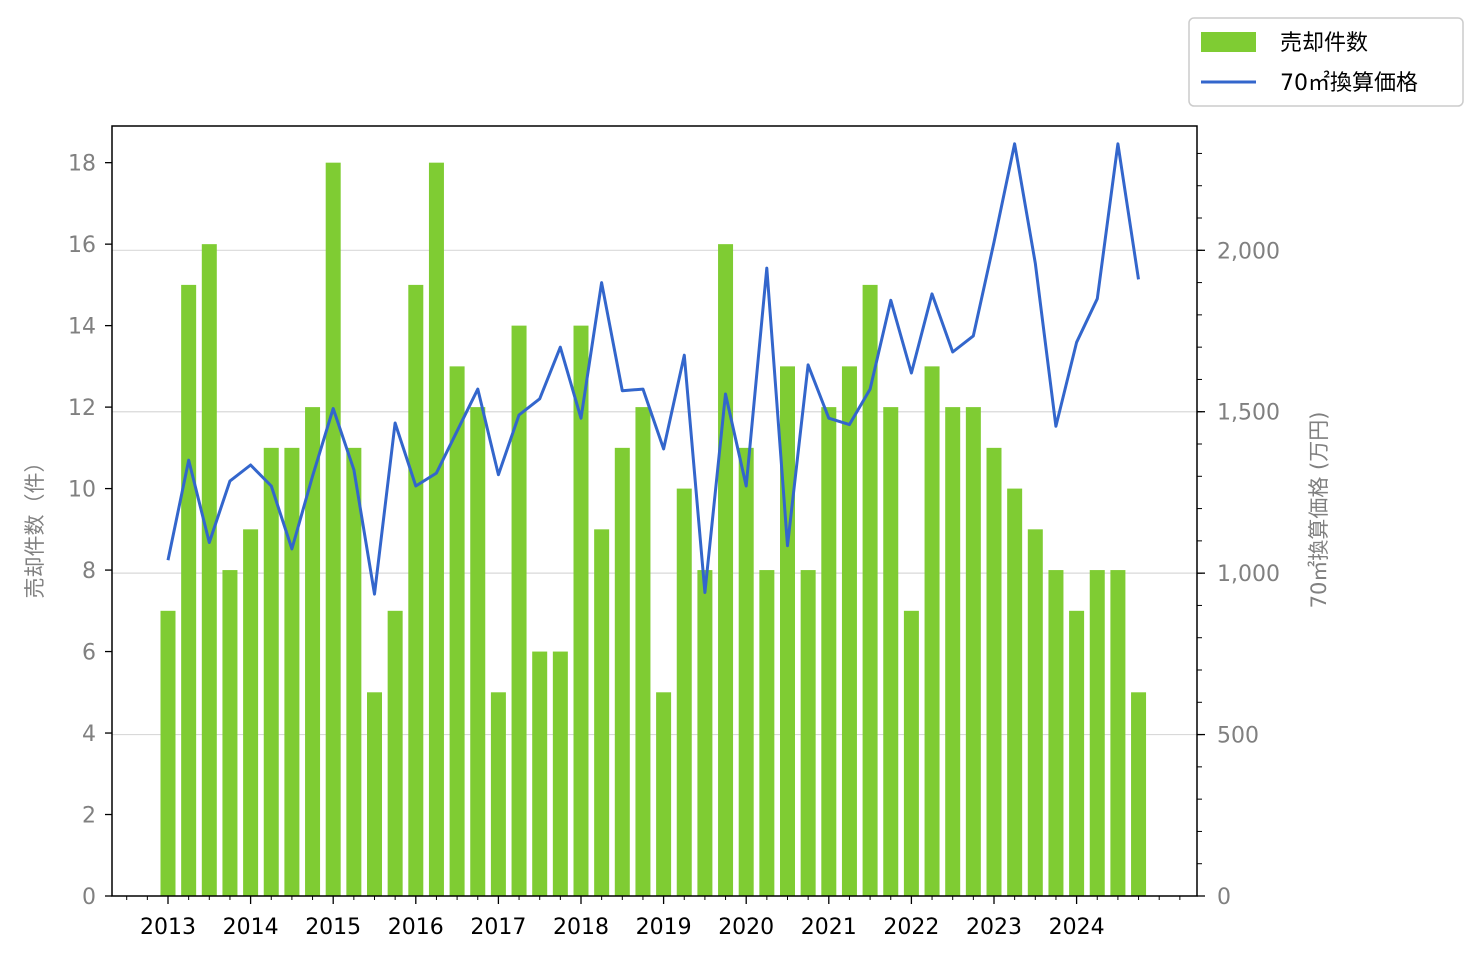 This screenshot has height=961, width=1483. What do you see at coordinates (1077, 927) in the screenshot?
I see `x-tick-label: 2024` at bounding box center [1077, 927].